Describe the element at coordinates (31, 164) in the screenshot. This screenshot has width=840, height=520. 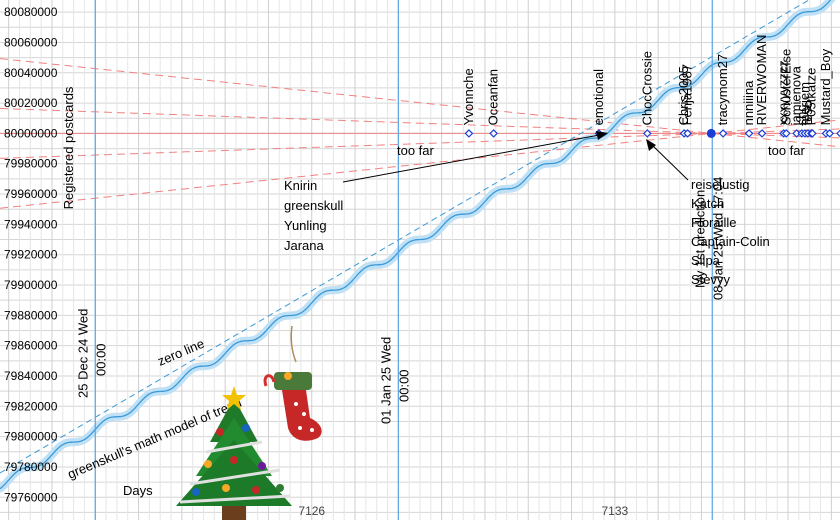
I see `y-tick-label: 79980000` at that location.